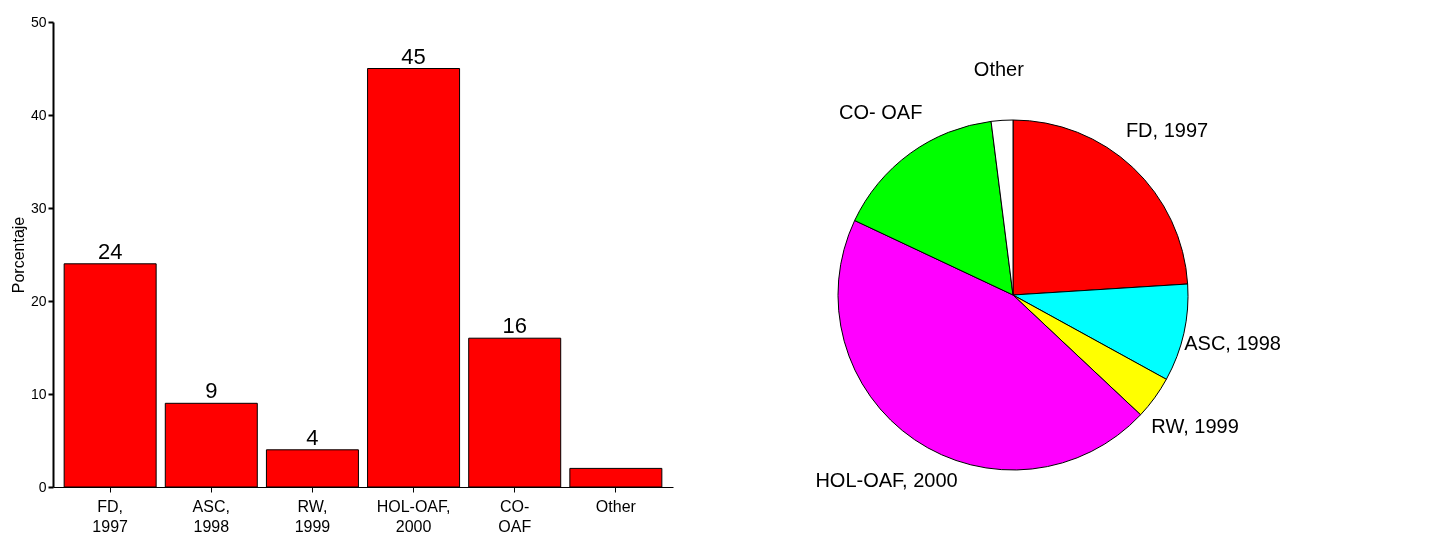  What do you see at coordinates (110, 516) in the screenshot?
I see `x-tick-label: FD, 1997` at bounding box center [110, 516].